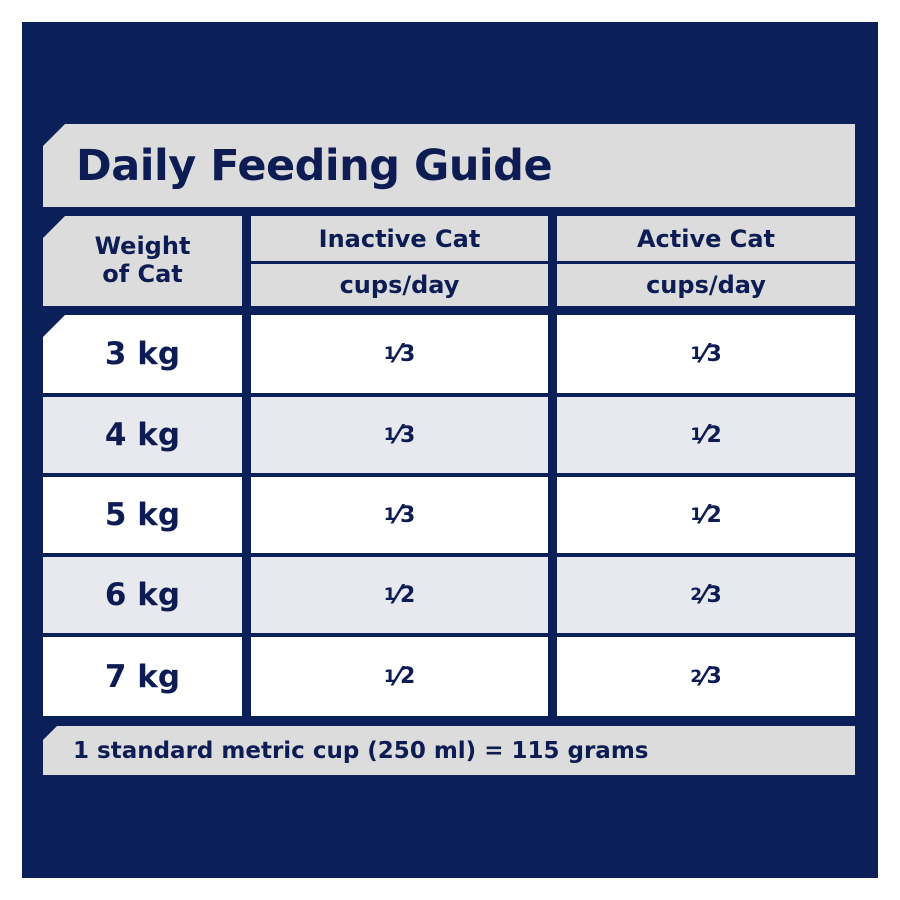  What do you see at coordinates (142, 435) in the screenshot?
I see `weight-cell: 4 kg` at bounding box center [142, 435].